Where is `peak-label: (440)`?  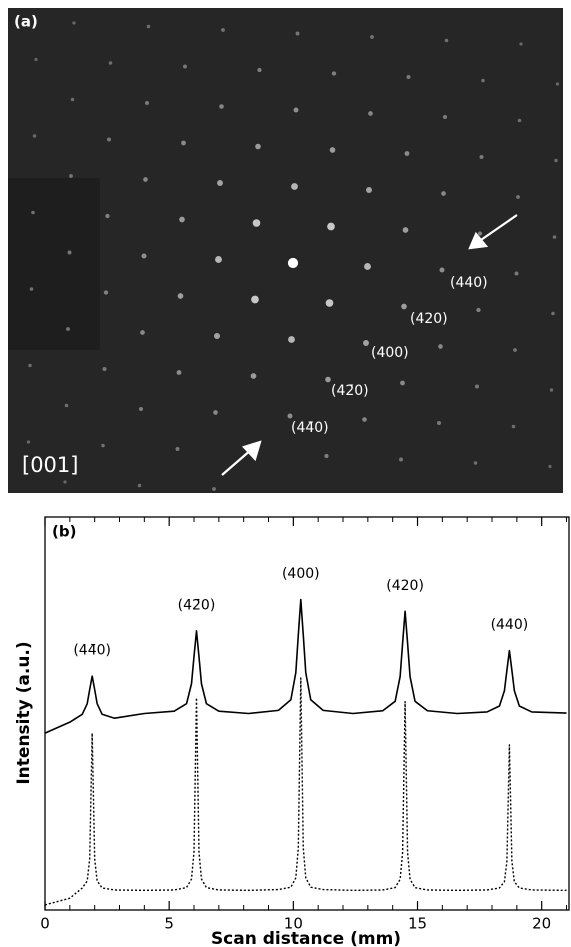 peak-label: (440) is located at coordinates (510, 625).